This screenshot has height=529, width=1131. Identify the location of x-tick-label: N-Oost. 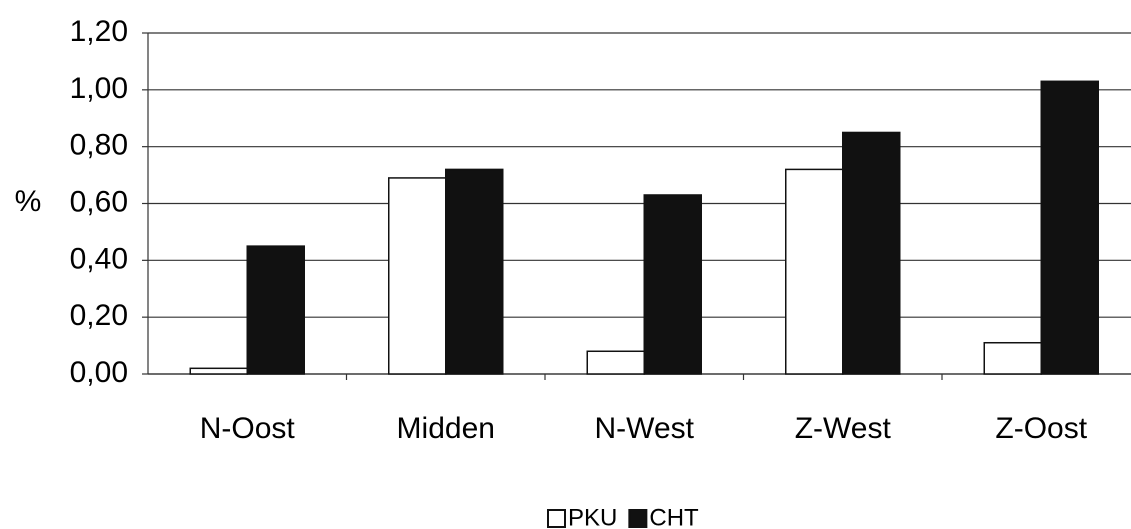
(248, 428).